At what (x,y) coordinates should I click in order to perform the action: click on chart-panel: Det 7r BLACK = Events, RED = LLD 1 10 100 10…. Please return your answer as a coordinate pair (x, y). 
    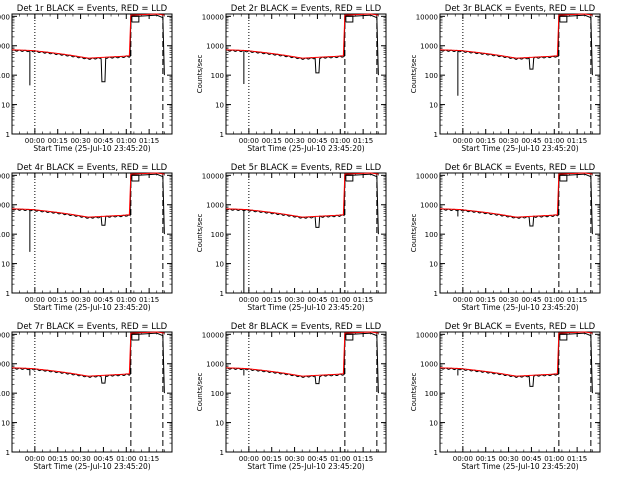
    Looking at the image, I should click on (86, 396).